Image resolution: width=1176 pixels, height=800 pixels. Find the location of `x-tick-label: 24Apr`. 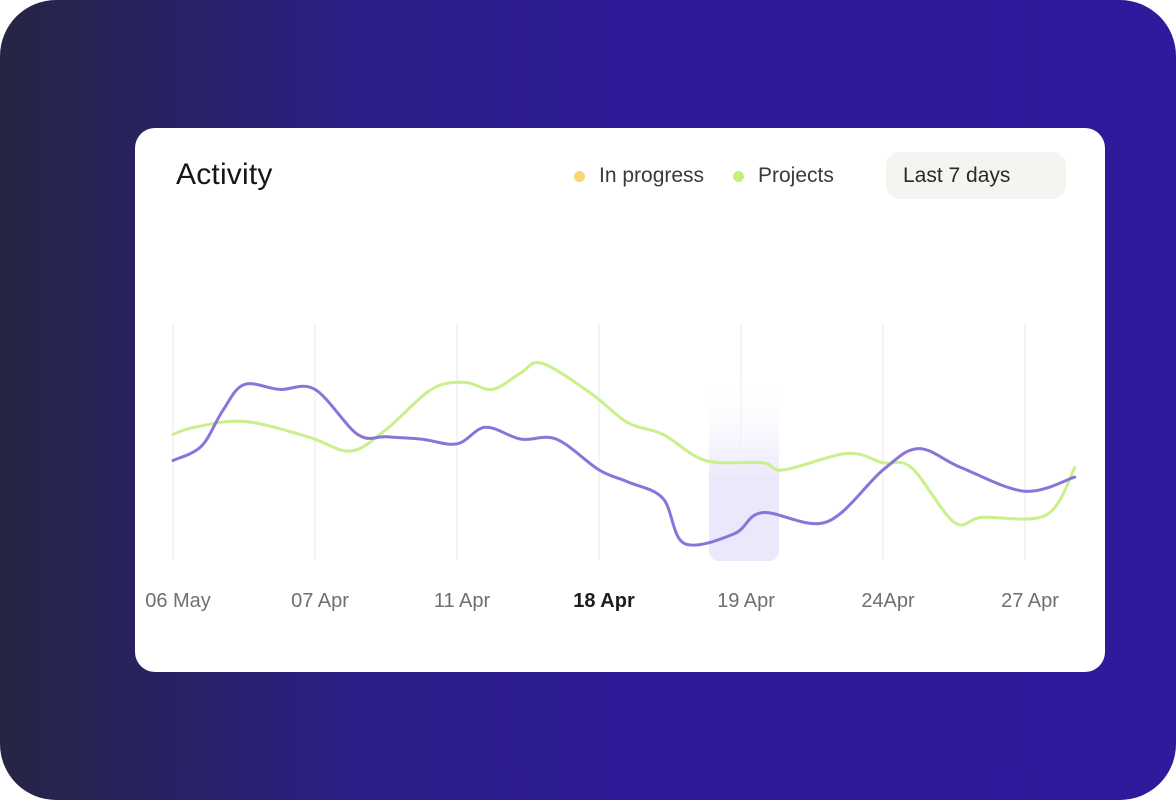

x-tick-label: 24Apr is located at coordinates (888, 601).